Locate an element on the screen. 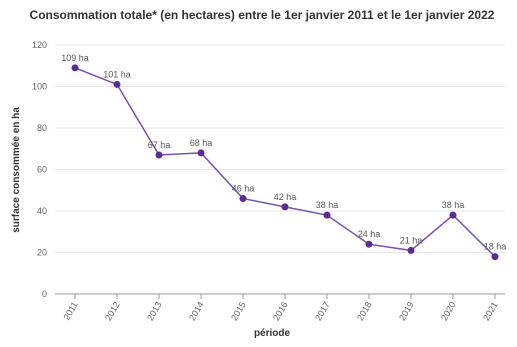 This screenshot has height=347, width=517. y-tick-label: 80 is located at coordinates (42, 128).